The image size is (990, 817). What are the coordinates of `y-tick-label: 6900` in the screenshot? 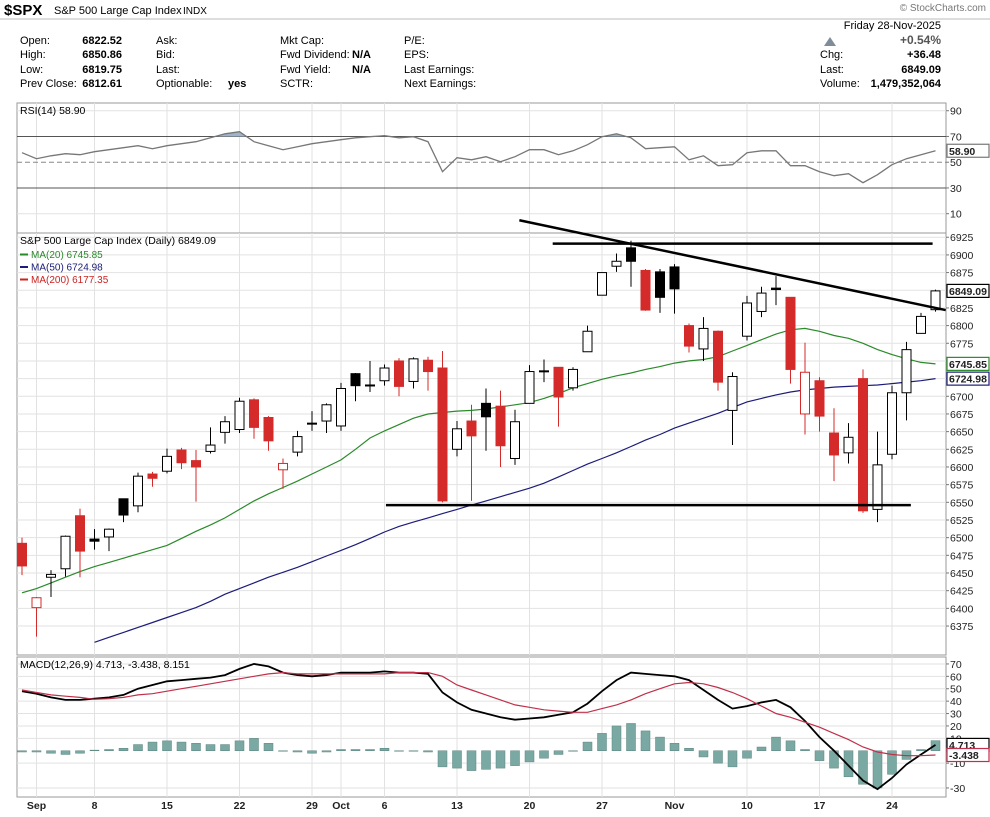 It's located at (962, 256).